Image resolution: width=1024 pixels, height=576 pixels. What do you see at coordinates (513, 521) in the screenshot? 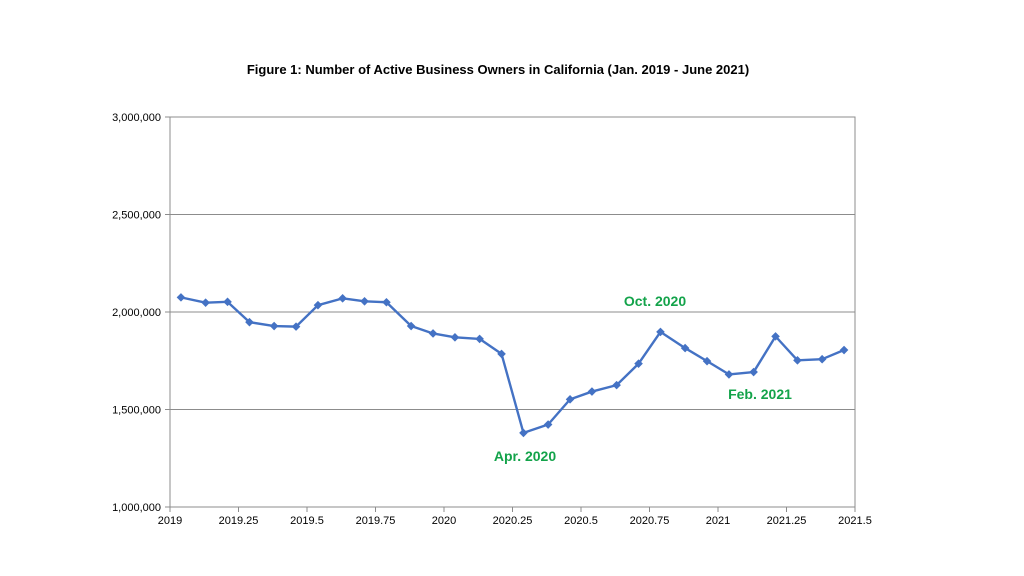
I see `x-tick-label: 2020.25` at bounding box center [513, 521].